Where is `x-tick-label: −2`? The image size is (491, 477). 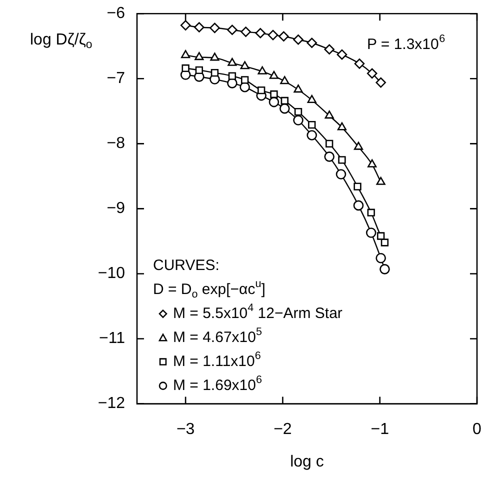 x-tick-label: −2 is located at coordinates (283, 429).